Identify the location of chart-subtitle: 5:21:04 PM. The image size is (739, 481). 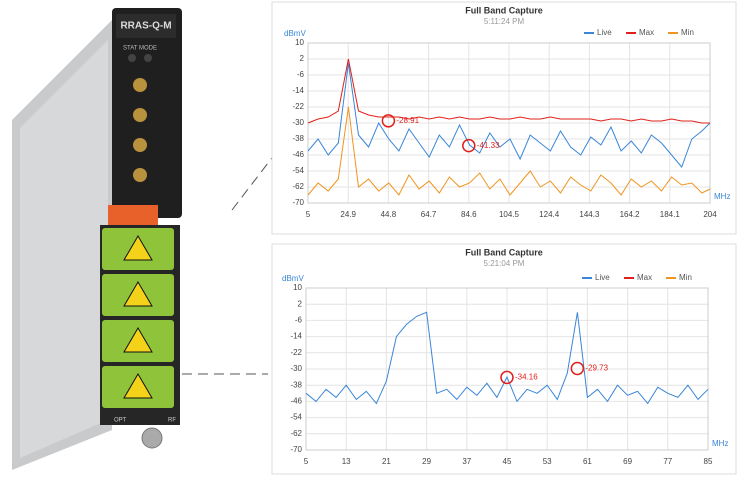
(504, 263).